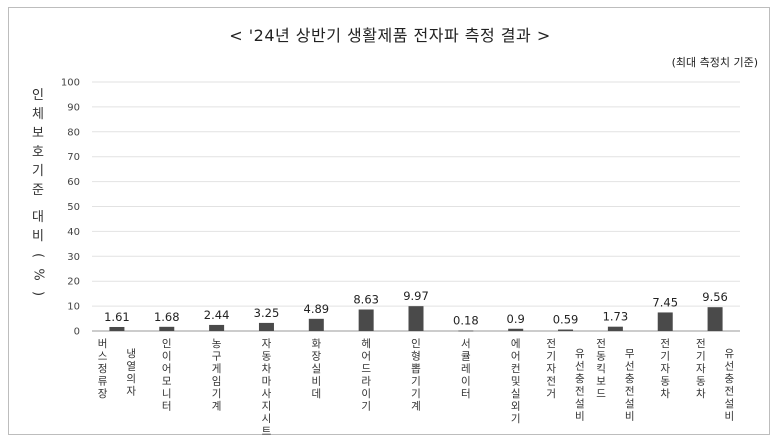  I want to click on y-axis-label-char: 호, so click(38, 152).